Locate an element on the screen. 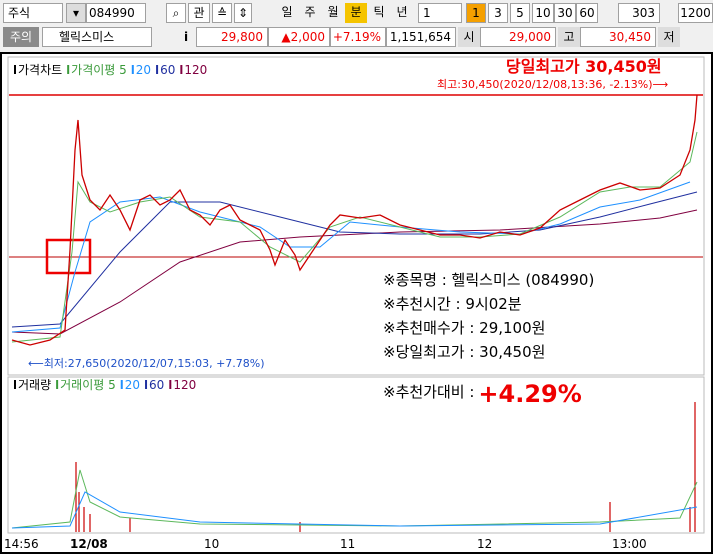 Image resolution: width=713 pixels, height=554 pixels. count-input: 1200 is located at coordinates (695, 13).